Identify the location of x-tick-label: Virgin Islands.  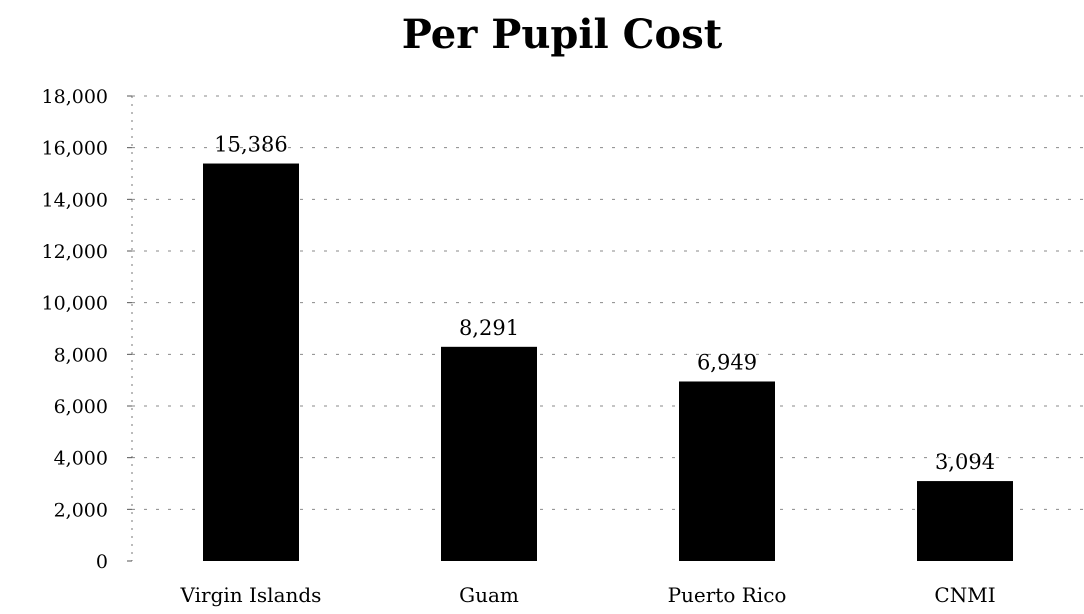
(251, 595).